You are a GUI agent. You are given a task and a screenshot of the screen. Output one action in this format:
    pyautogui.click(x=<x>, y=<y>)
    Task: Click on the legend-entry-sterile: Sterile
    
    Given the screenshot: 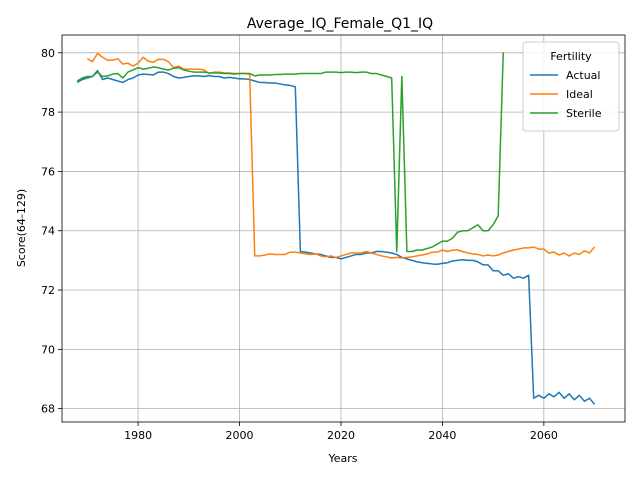 What is the action you would take?
    pyautogui.click(x=566, y=113)
    